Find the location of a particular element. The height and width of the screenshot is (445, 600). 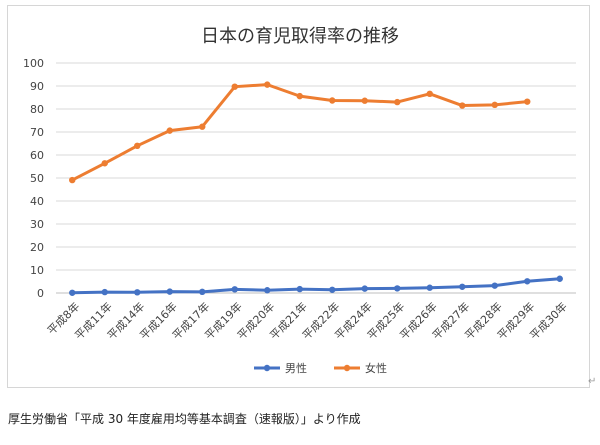

y-tick-label: 40 is located at coordinates (37, 201).